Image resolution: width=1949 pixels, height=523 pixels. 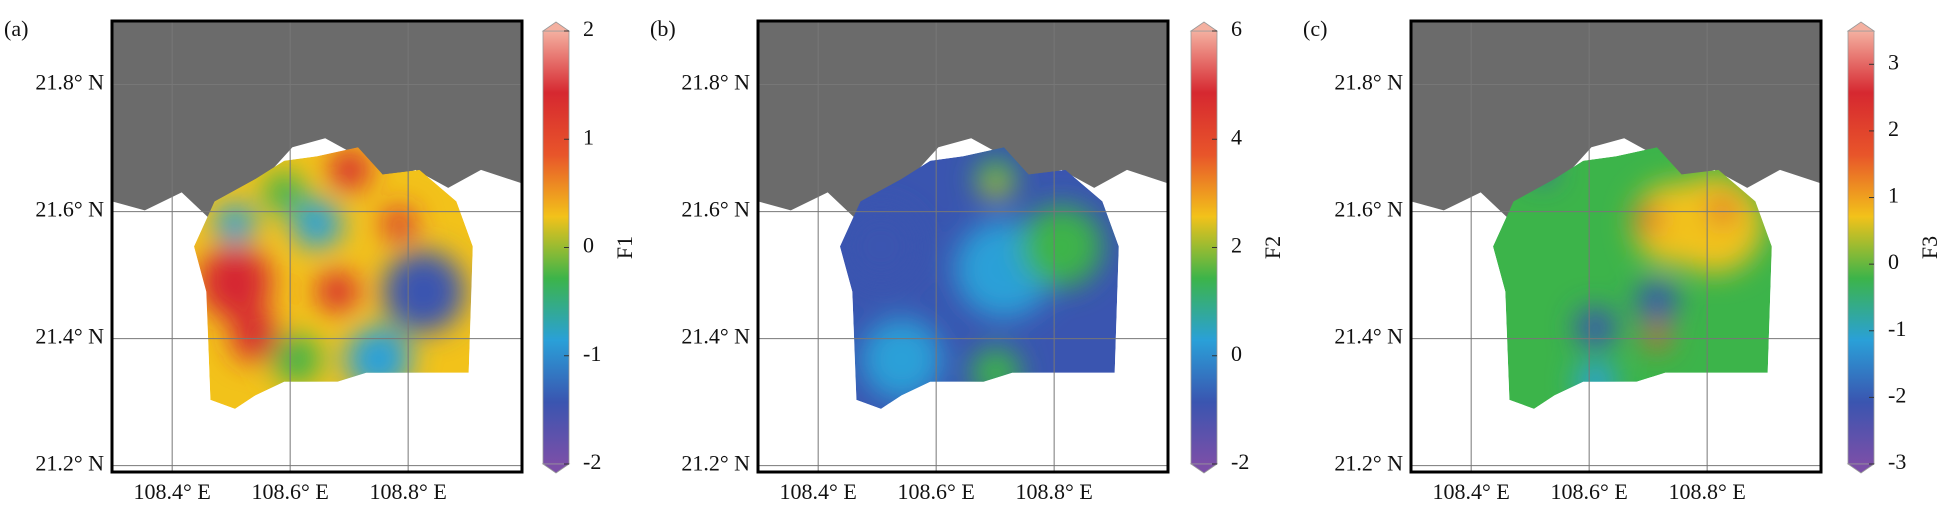 What do you see at coordinates (1315, 28) in the screenshot?
I see `panel-label: (c)` at bounding box center [1315, 28].